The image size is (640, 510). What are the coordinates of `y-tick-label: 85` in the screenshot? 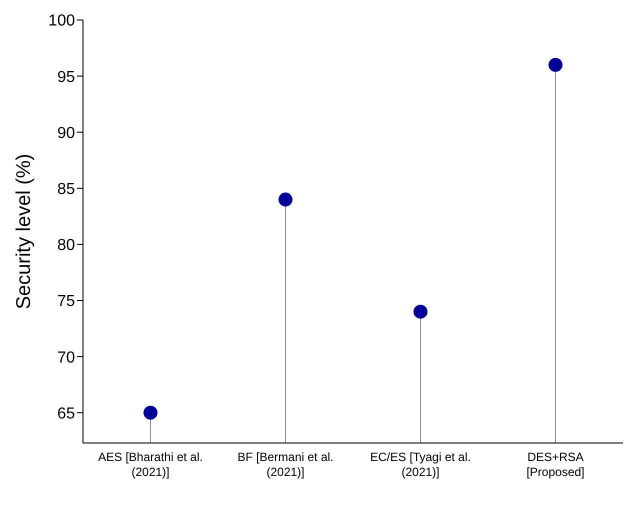 It's located at (66, 189).